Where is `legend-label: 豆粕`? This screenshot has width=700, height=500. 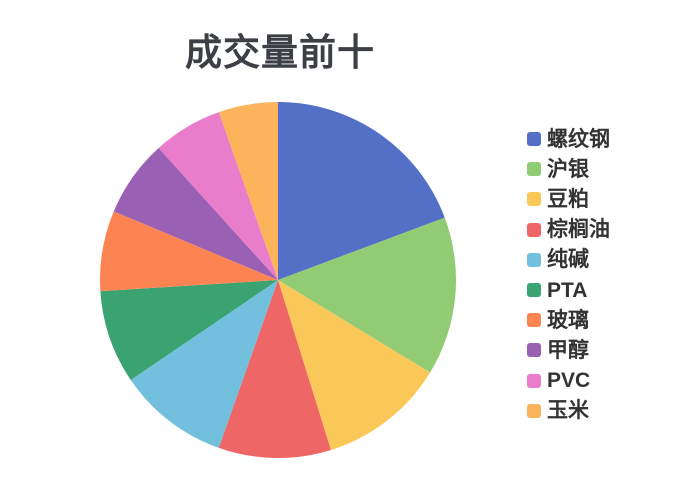
legend-label: 豆粕 is located at coordinates (568, 199).